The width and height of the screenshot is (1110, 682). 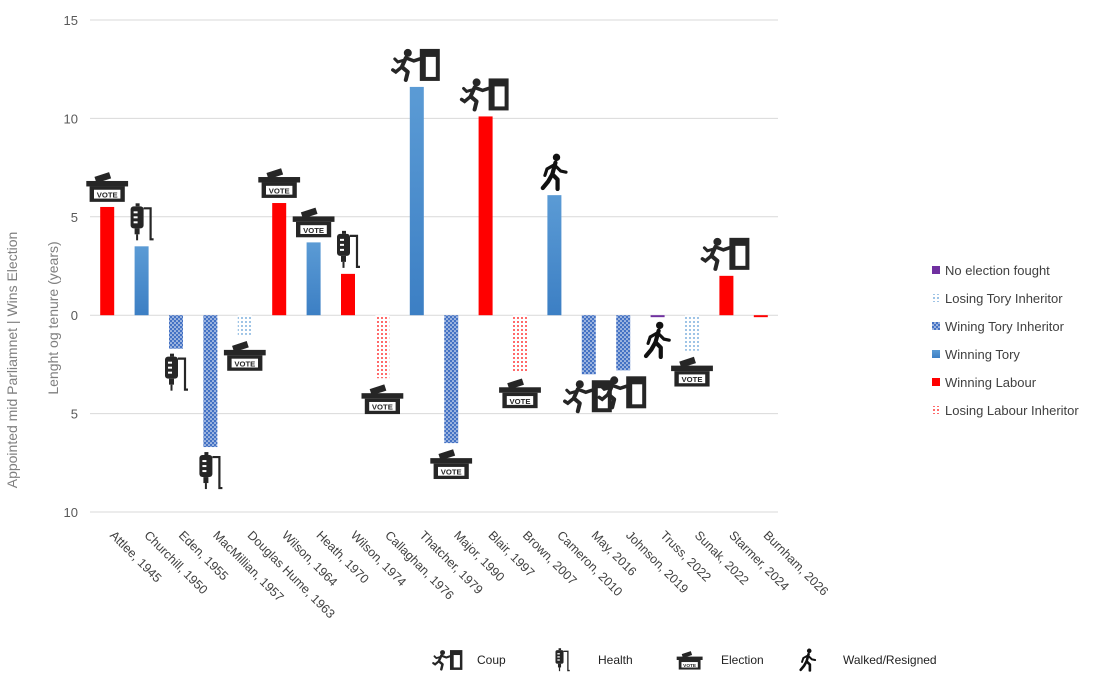 I want to click on y-axis-outer-title: Appointed mid Parliamnet | Wins Election, so click(x=12, y=360).